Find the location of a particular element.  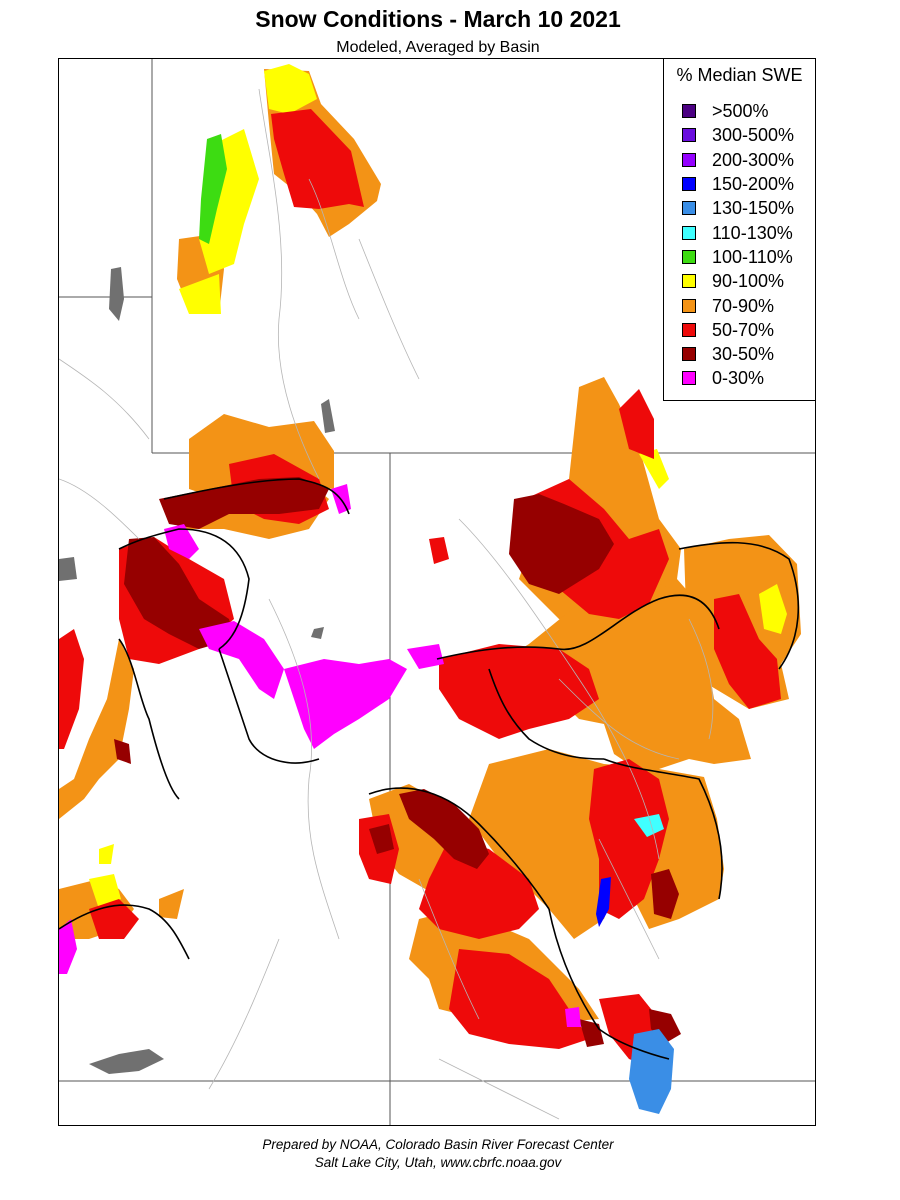

legend-label: 110-130% is located at coordinates (752, 232).